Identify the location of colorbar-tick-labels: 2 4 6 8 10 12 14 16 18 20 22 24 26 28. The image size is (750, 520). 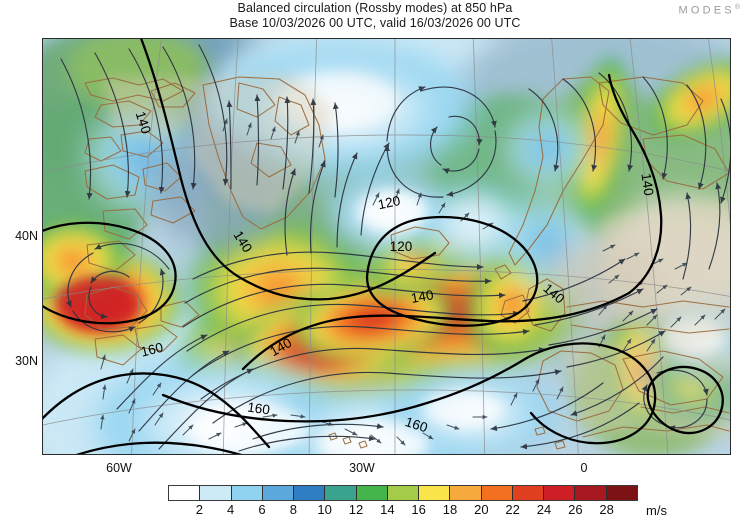
(403, 511).